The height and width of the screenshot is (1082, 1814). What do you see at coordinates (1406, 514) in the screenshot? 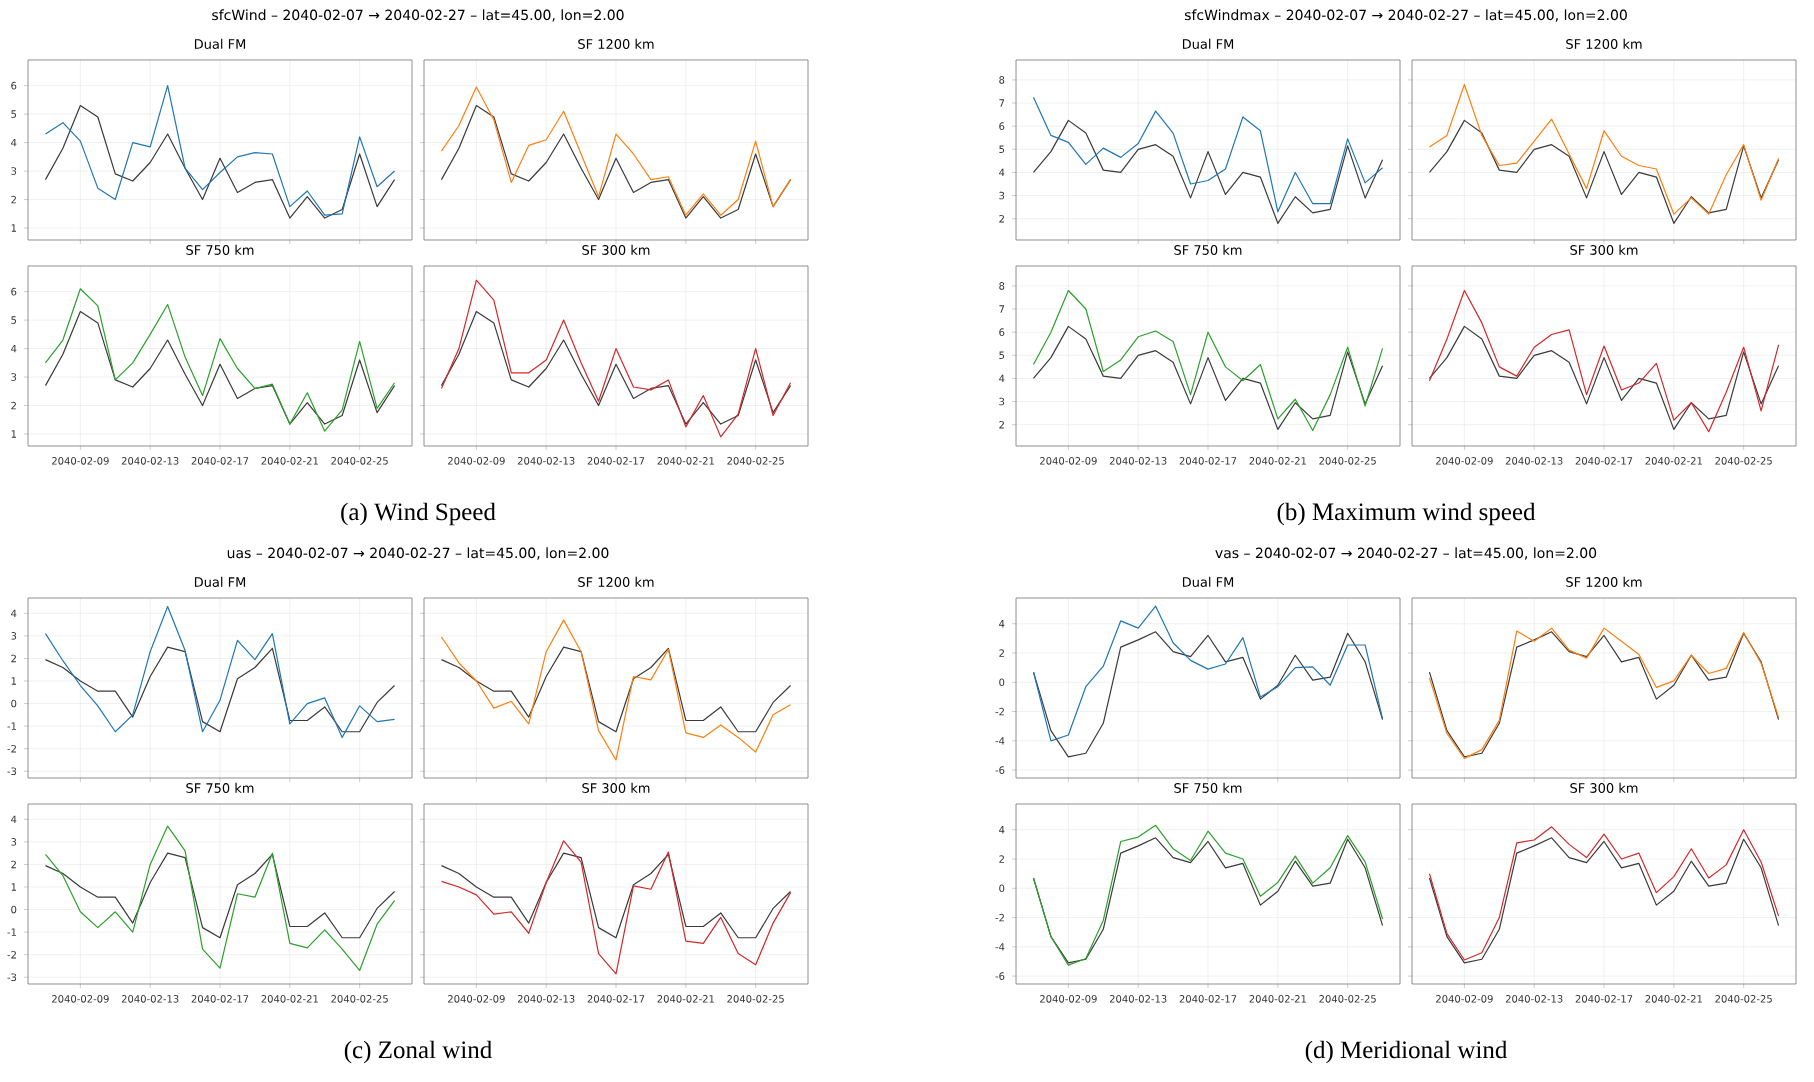
I see `text: (b) Maximum wind speed` at bounding box center [1406, 514].